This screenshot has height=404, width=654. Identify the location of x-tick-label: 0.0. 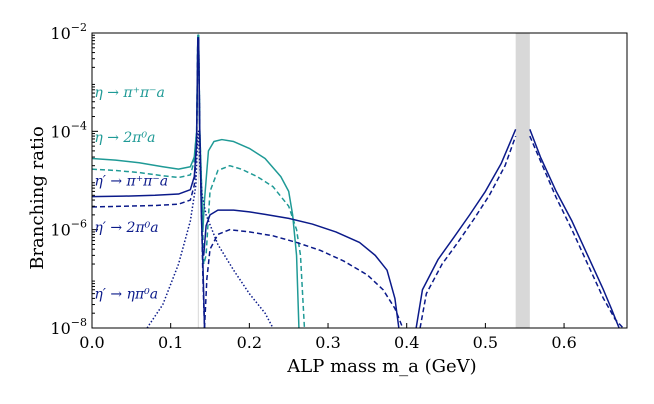
(91, 342).